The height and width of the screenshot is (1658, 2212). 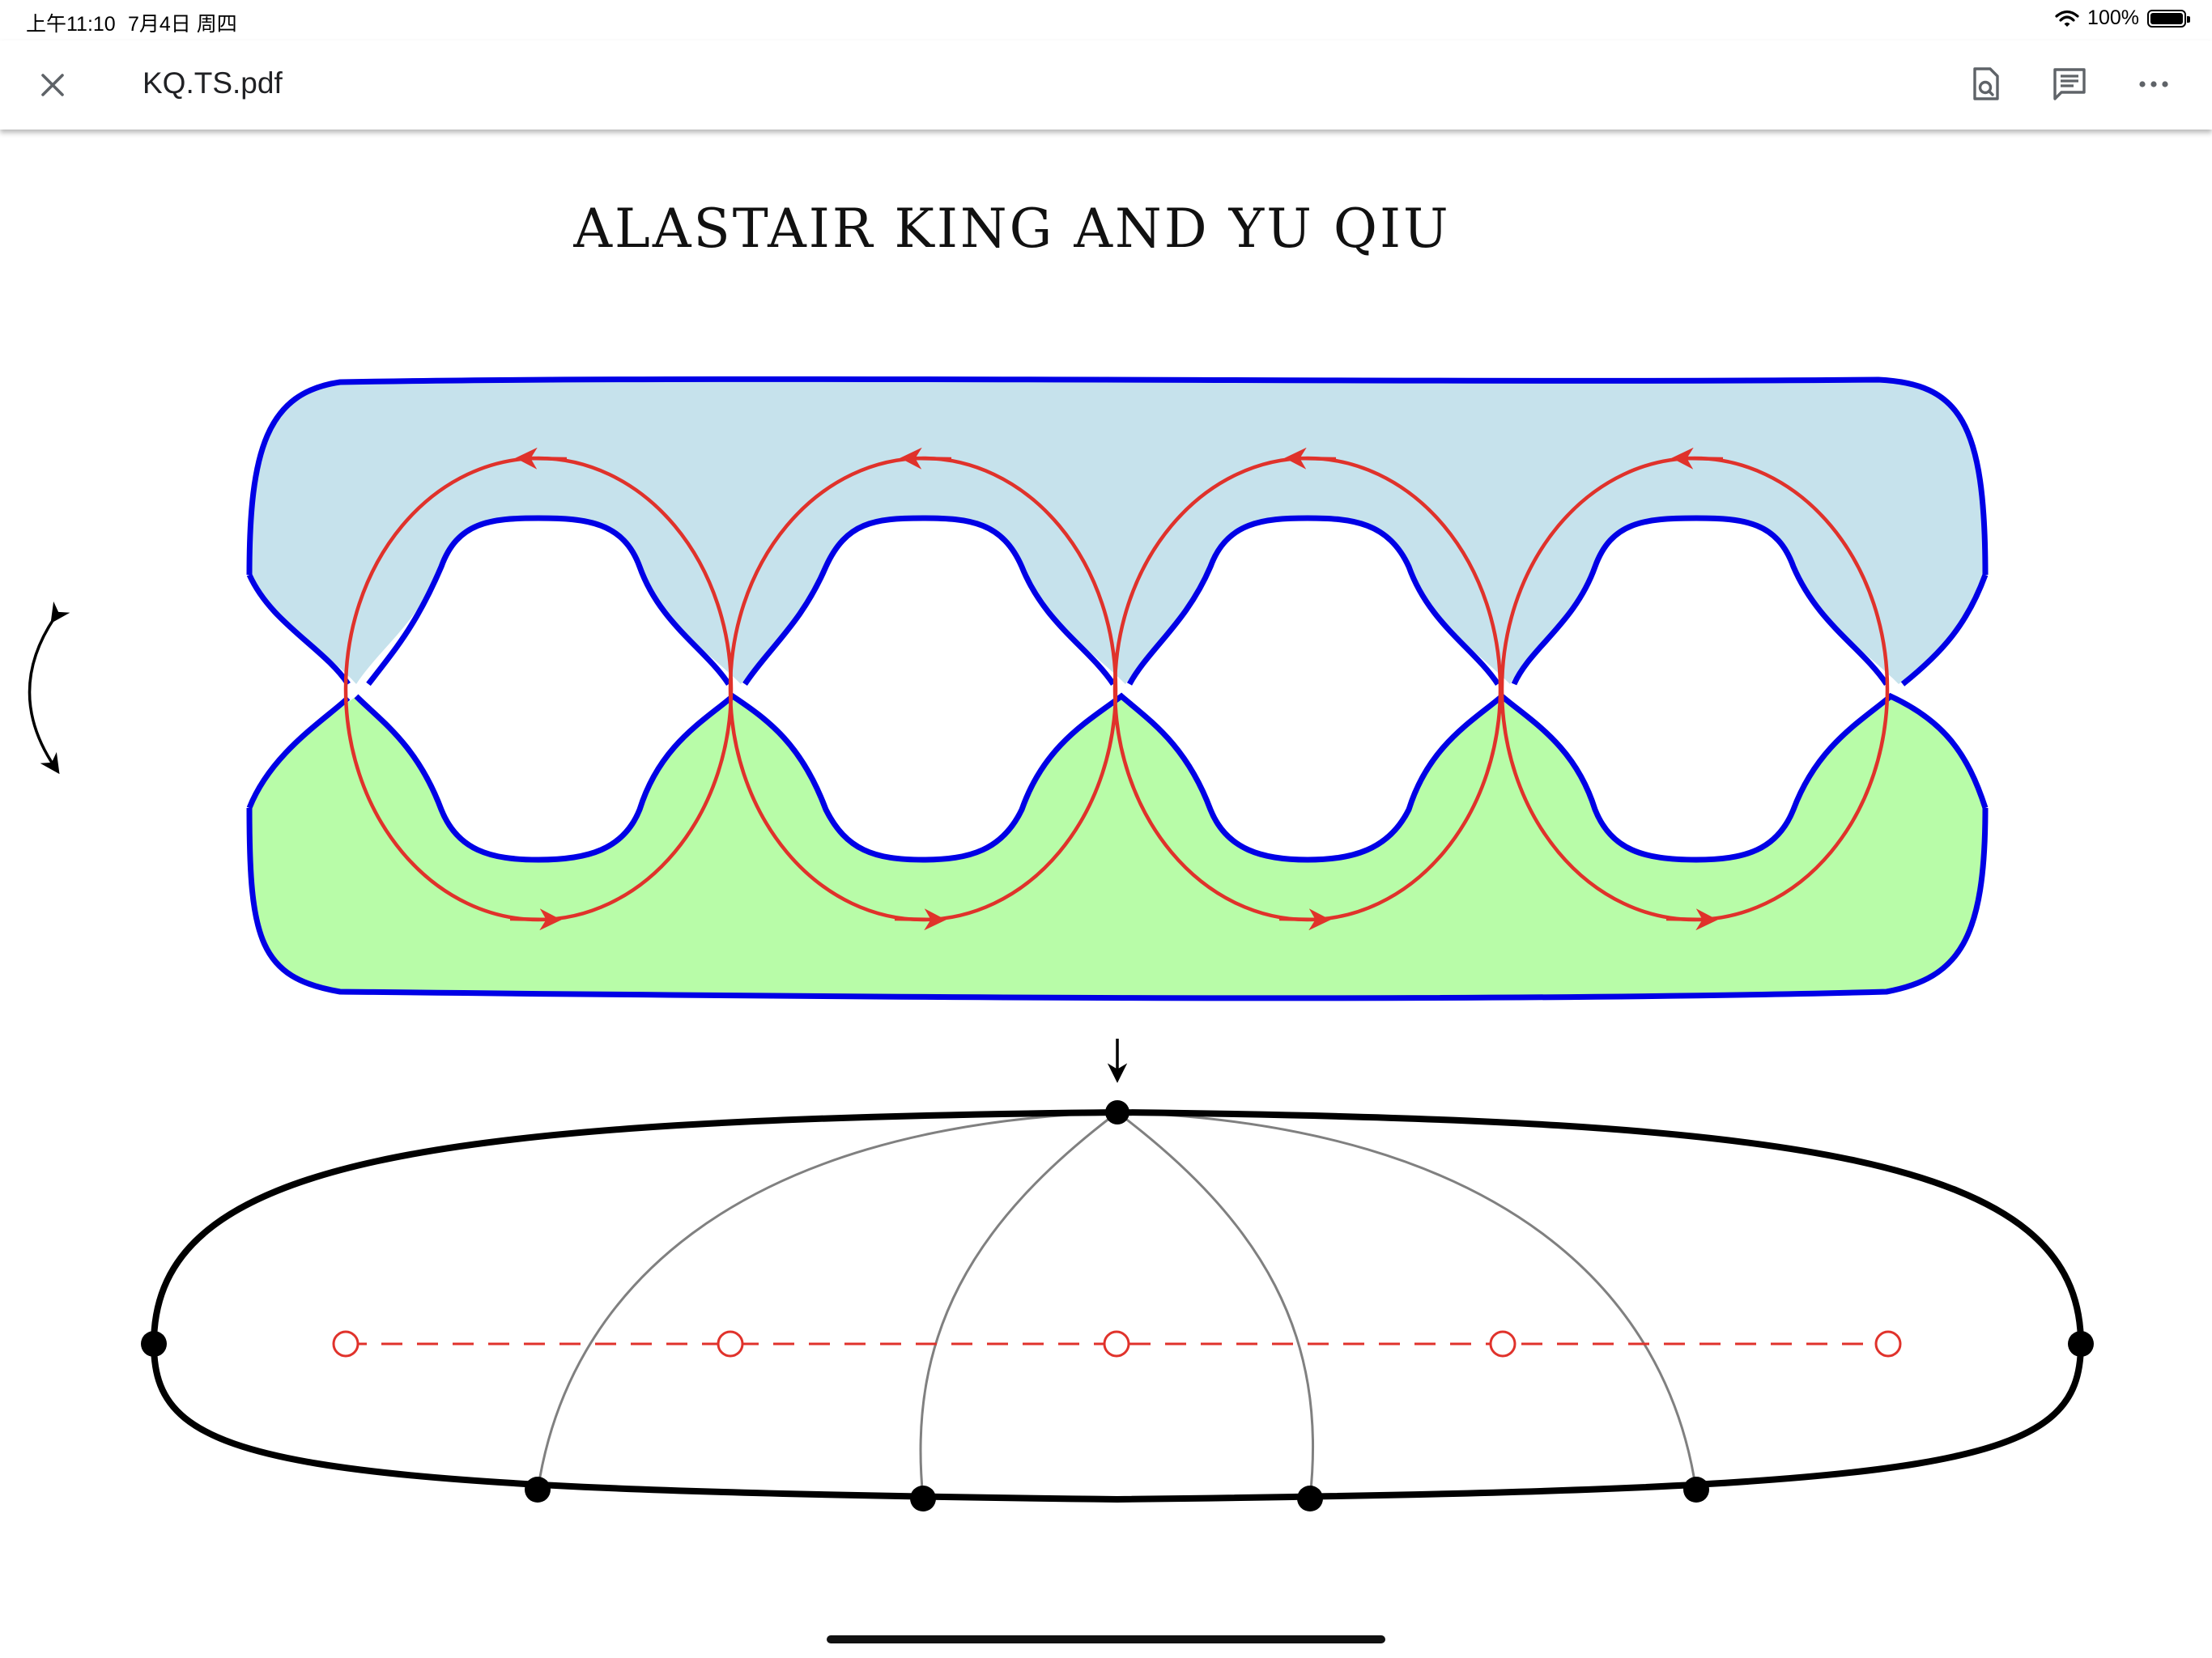 I want to click on more-options-button, so click(x=2153, y=84).